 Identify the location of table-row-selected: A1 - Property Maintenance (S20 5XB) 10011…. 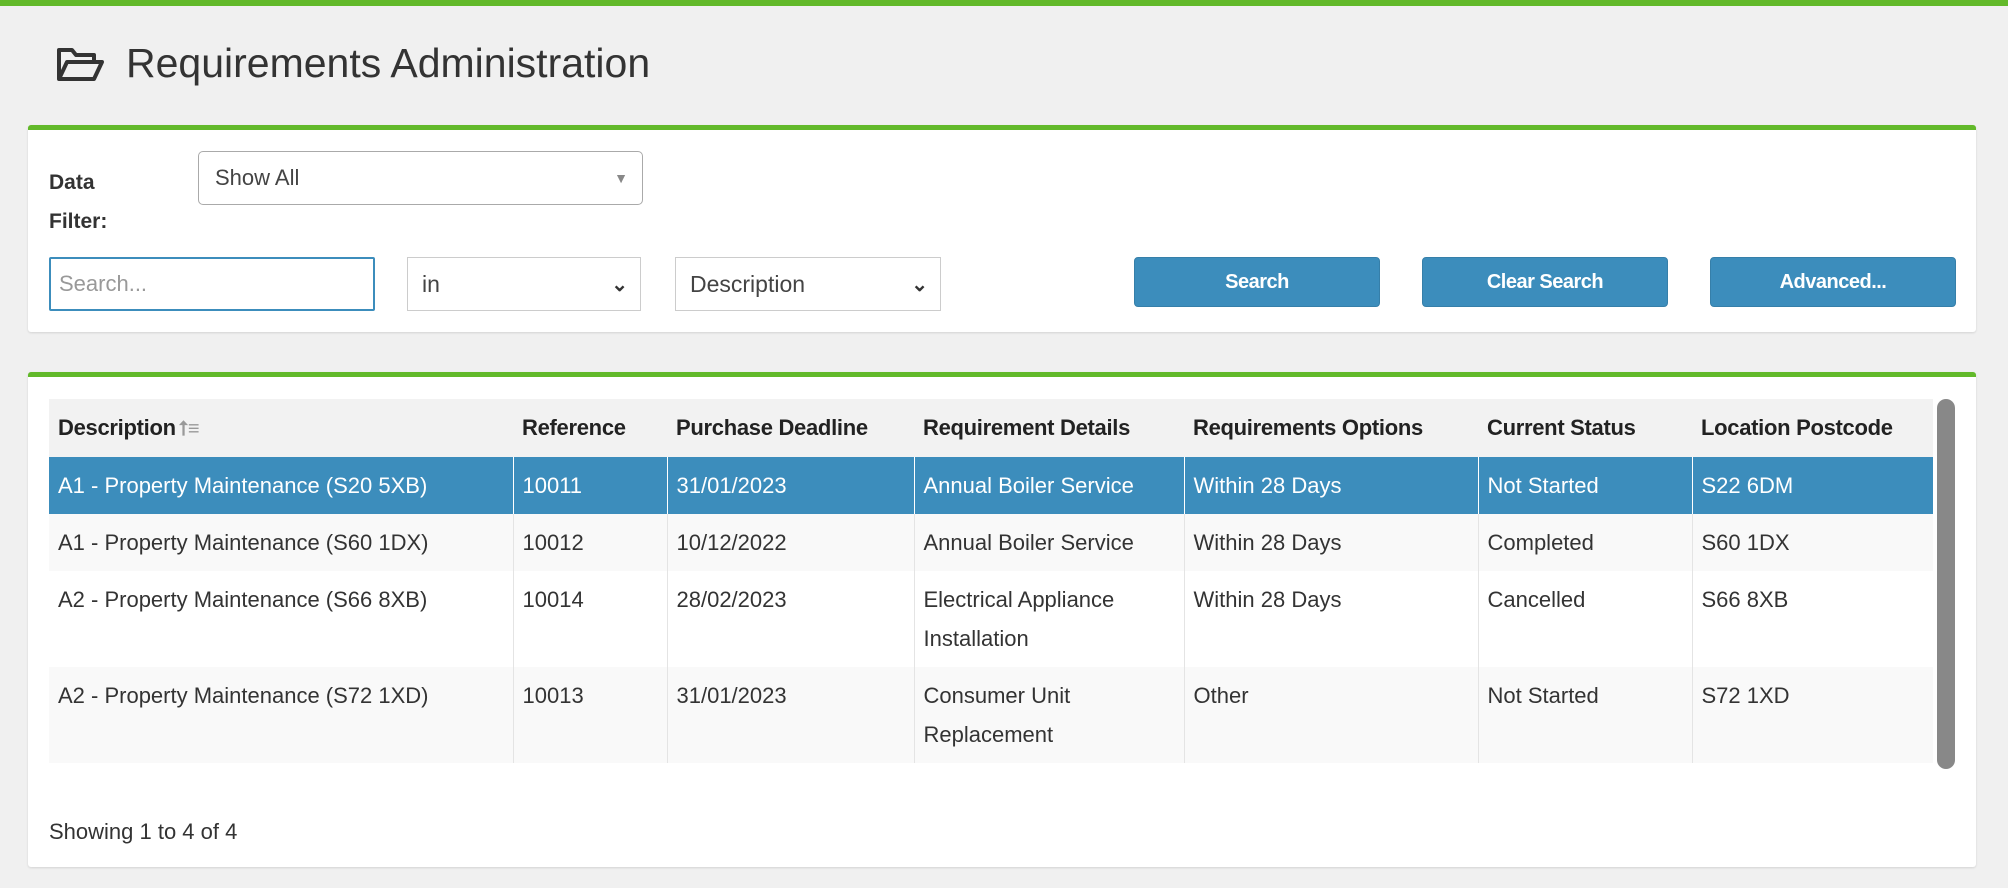
(991, 485).